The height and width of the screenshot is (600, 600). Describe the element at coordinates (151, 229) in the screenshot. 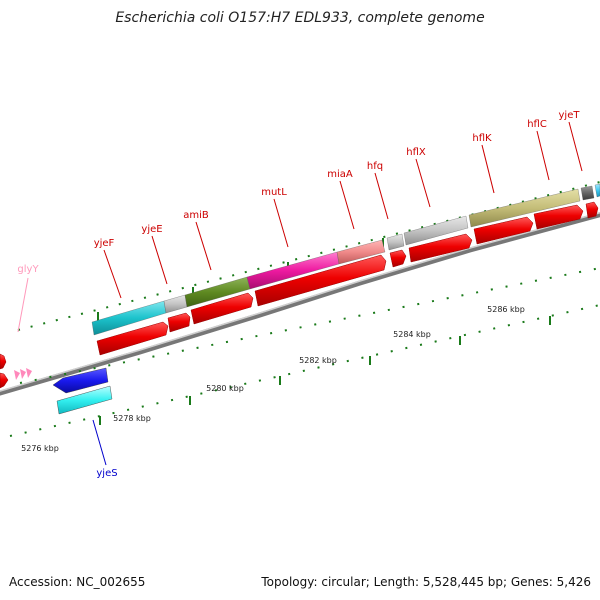

I see `gene-label-yjeE: yjeE` at that location.